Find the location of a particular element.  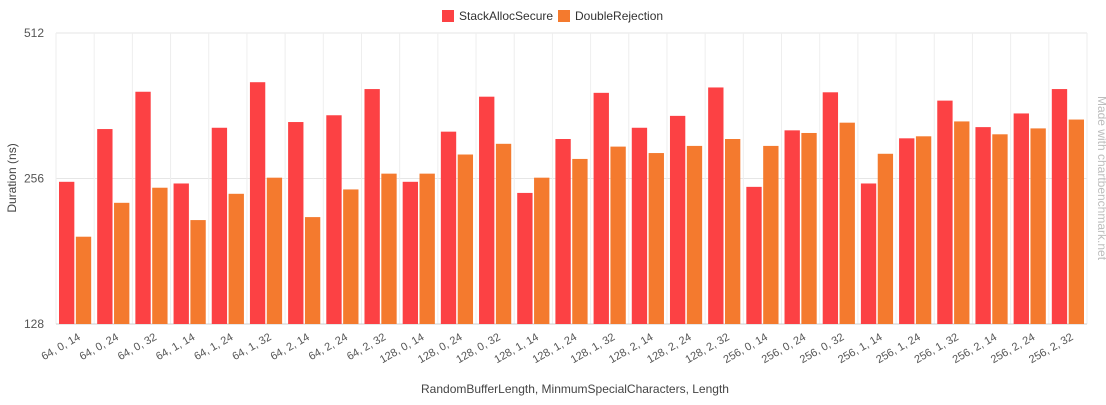

y-tick-label: 512 is located at coordinates (34, 33).